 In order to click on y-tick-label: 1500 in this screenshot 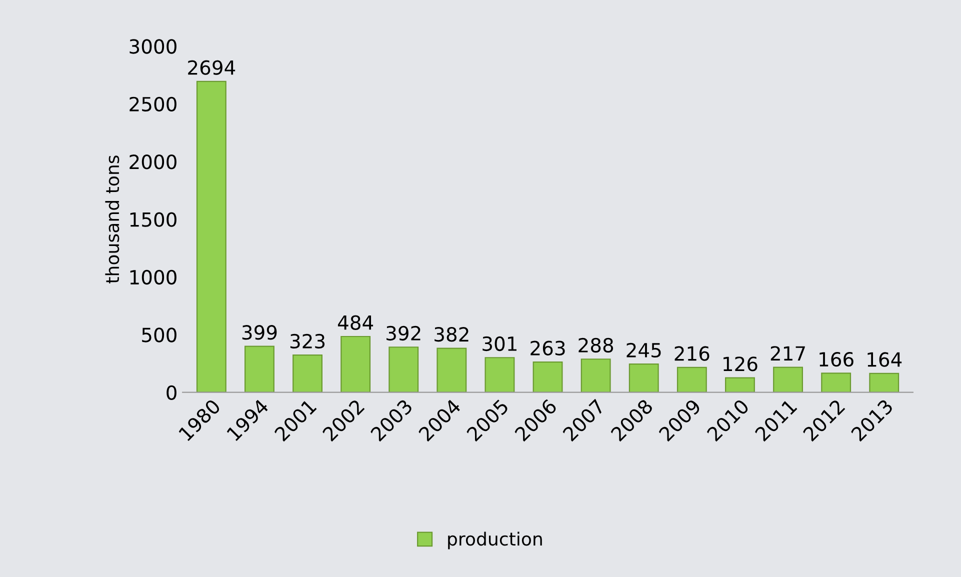, I will do `click(153, 219)`.